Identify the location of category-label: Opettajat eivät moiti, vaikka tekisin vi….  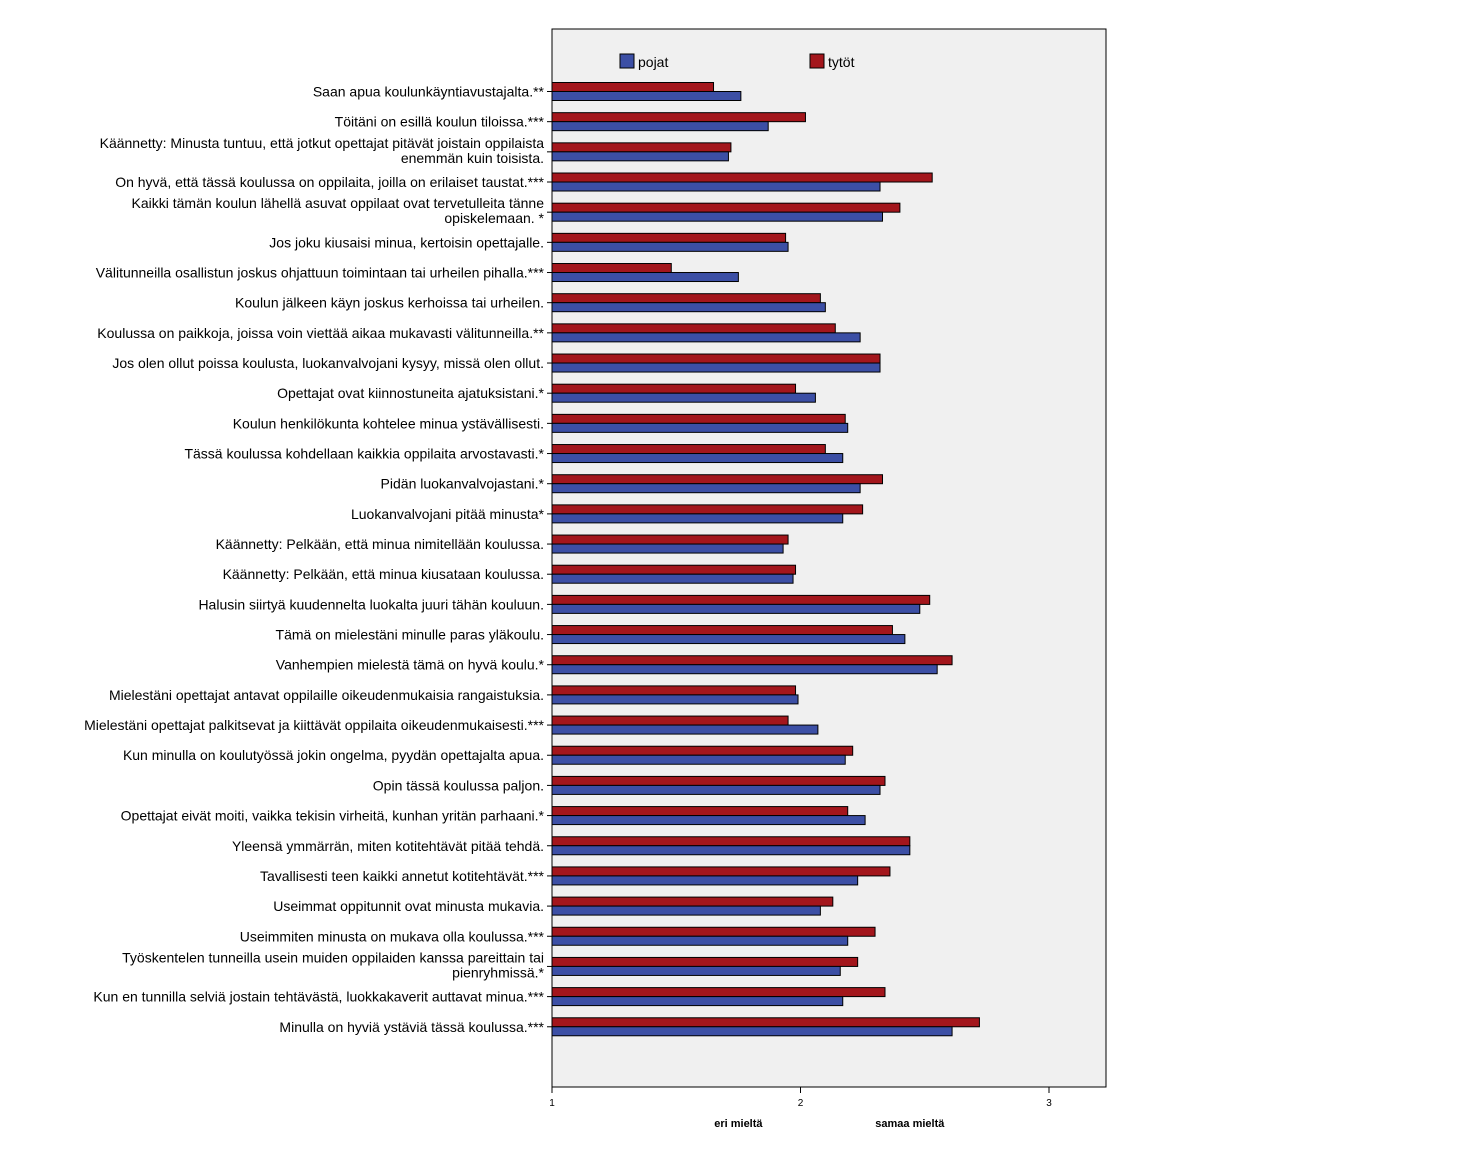
(333, 816).